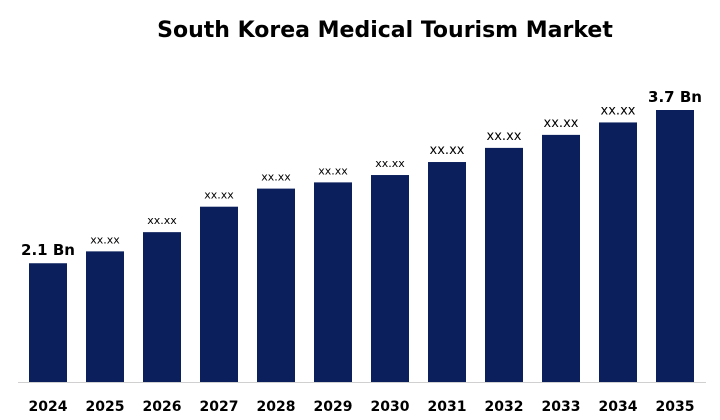 This screenshot has width=720, height=420. Describe the element at coordinates (48, 250) in the screenshot. I see `data-label-2024: 2.1 Bn` at that location.